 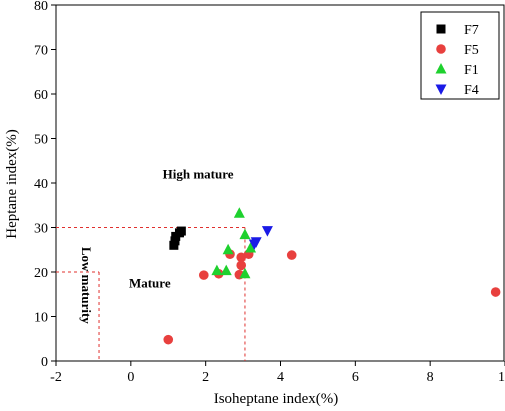 I want to click on y-tick-label: 80, so click(x=41, y=7).